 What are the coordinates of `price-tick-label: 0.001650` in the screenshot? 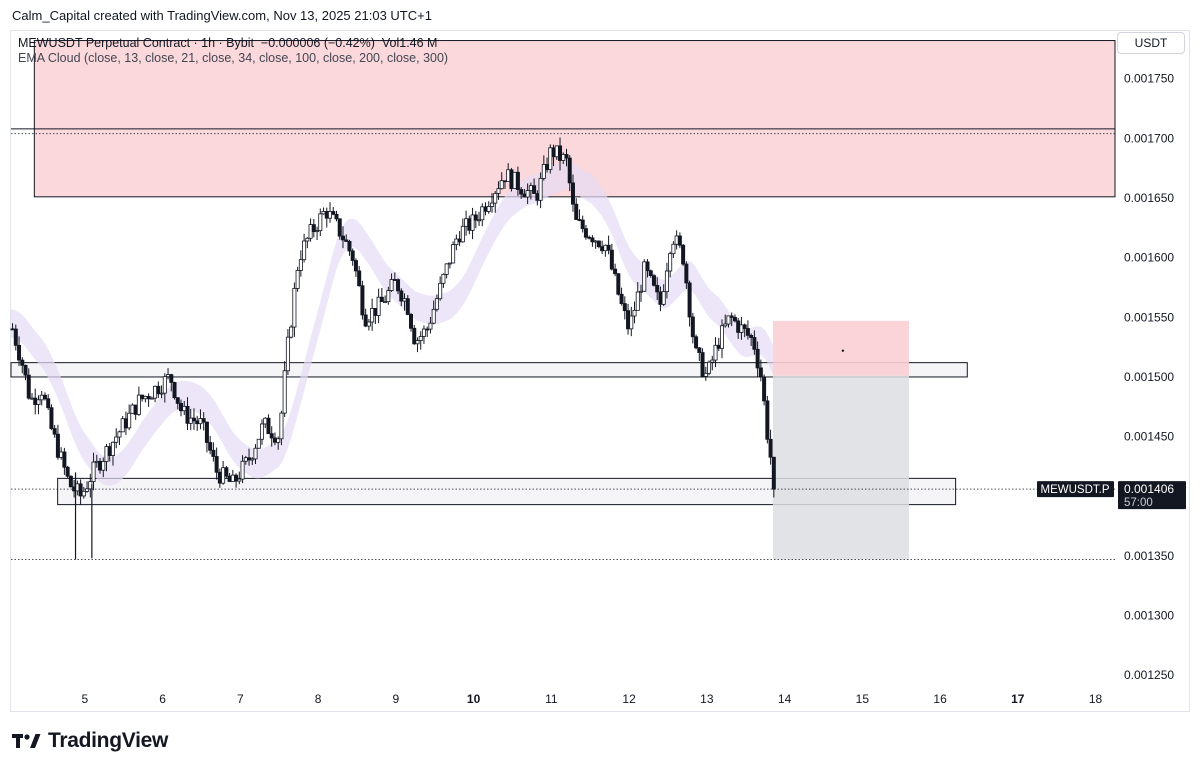 It's located at (1149, 198).